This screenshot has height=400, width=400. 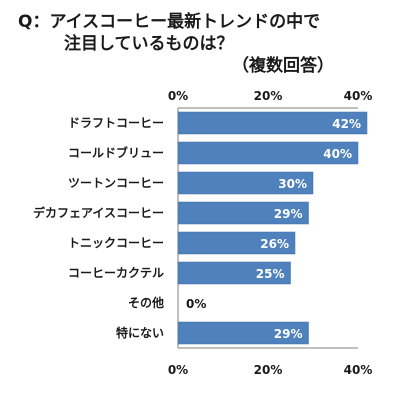 I want to click on x-tick-label-bottom: 20%, so click(x=268, y=370).